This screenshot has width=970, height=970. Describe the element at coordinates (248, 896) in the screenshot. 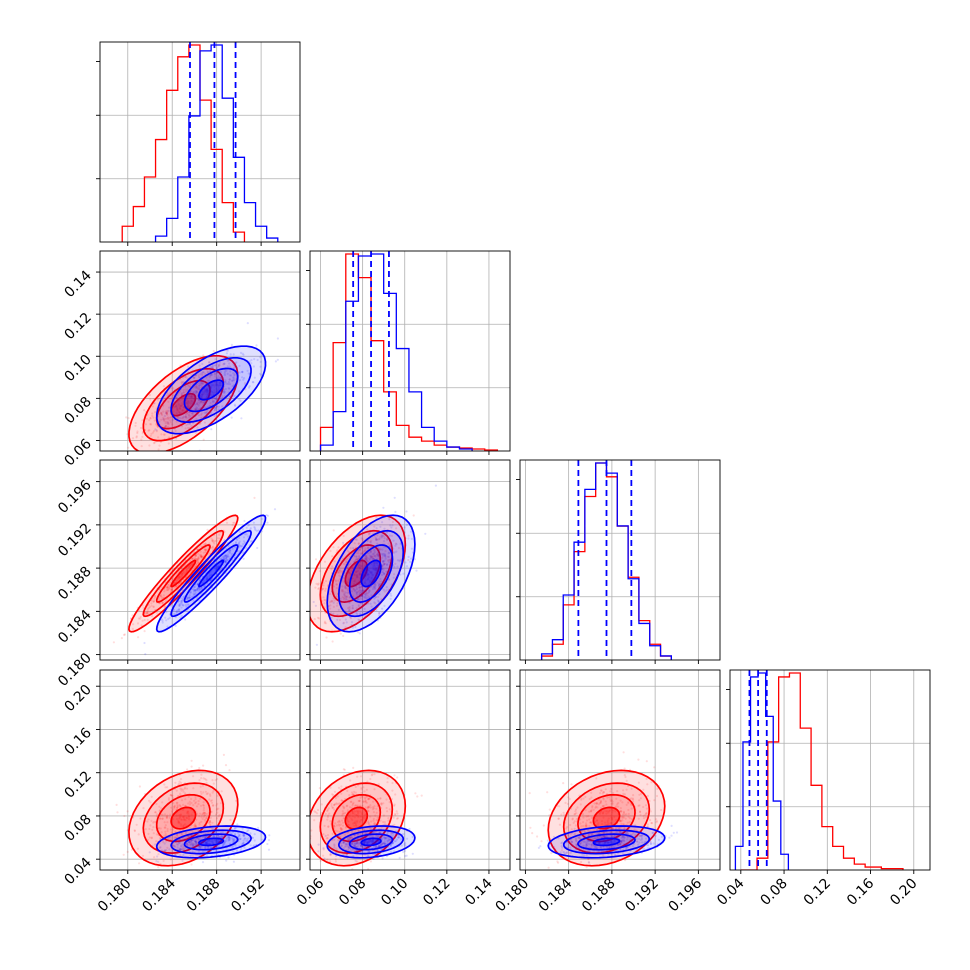

I see `x-tick-label: 0.192` at that location.